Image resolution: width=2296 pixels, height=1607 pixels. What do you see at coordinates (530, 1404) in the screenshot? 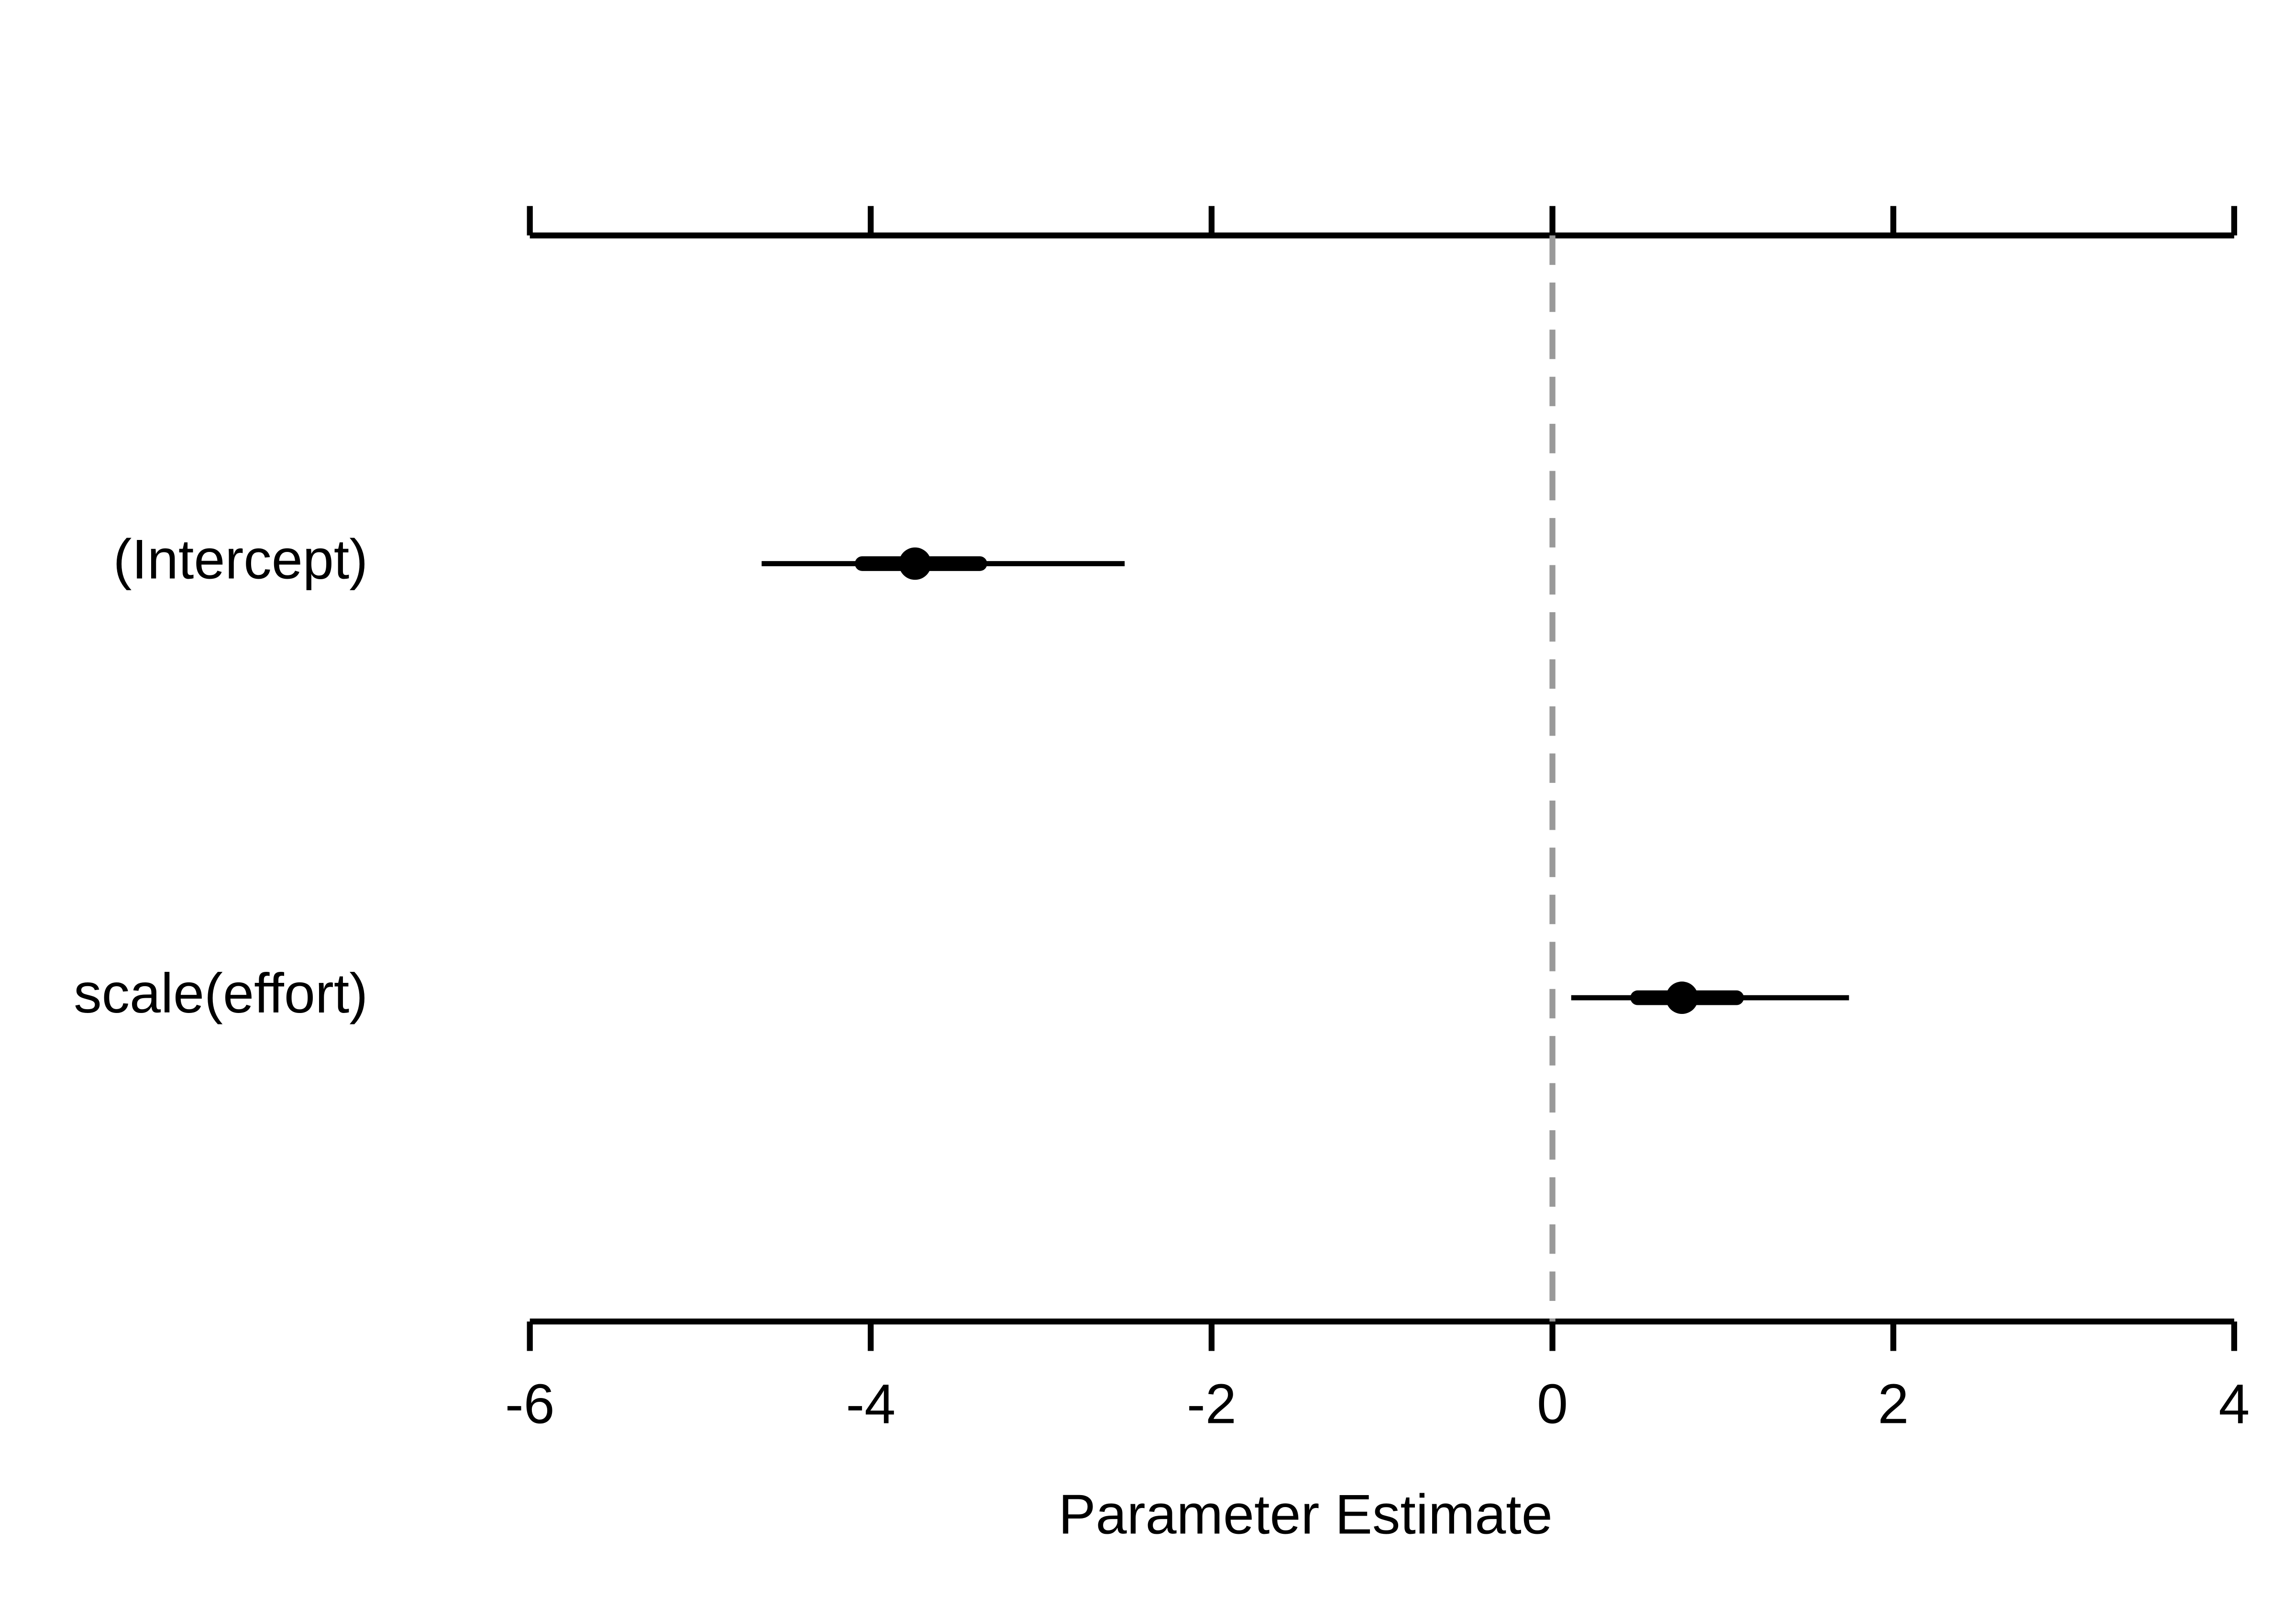
I see `x-tick-label: -6` at bounding box center [530, 1404].